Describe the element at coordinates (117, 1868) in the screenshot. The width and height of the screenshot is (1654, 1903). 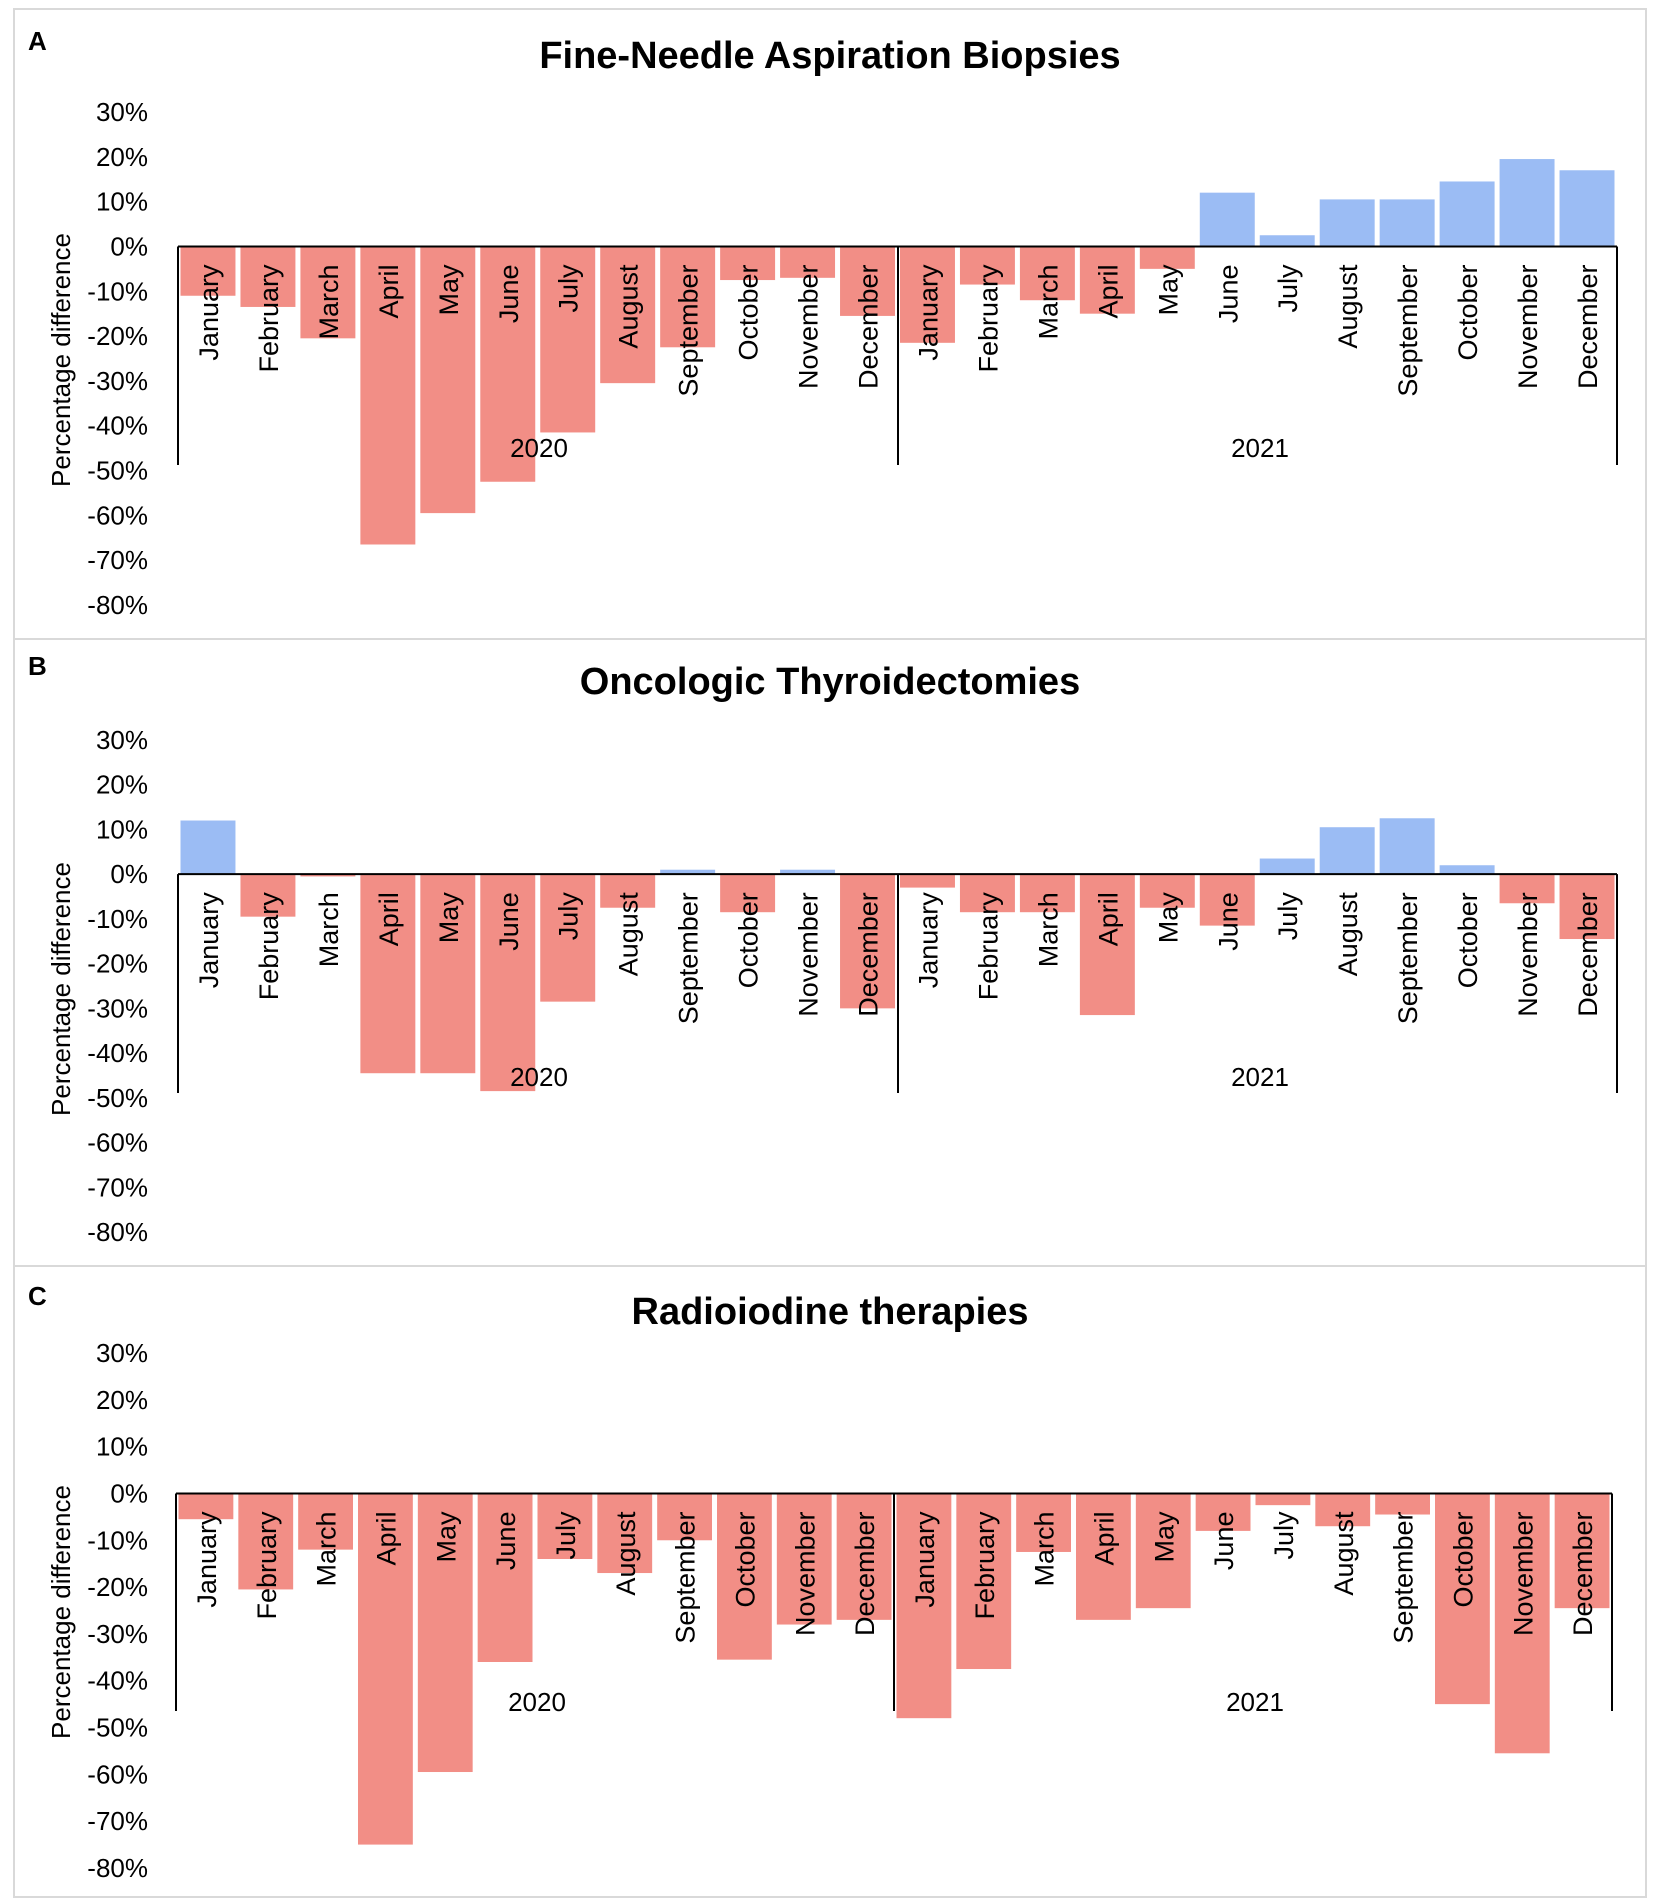
I see `y-tick-label: -80%` at that location.